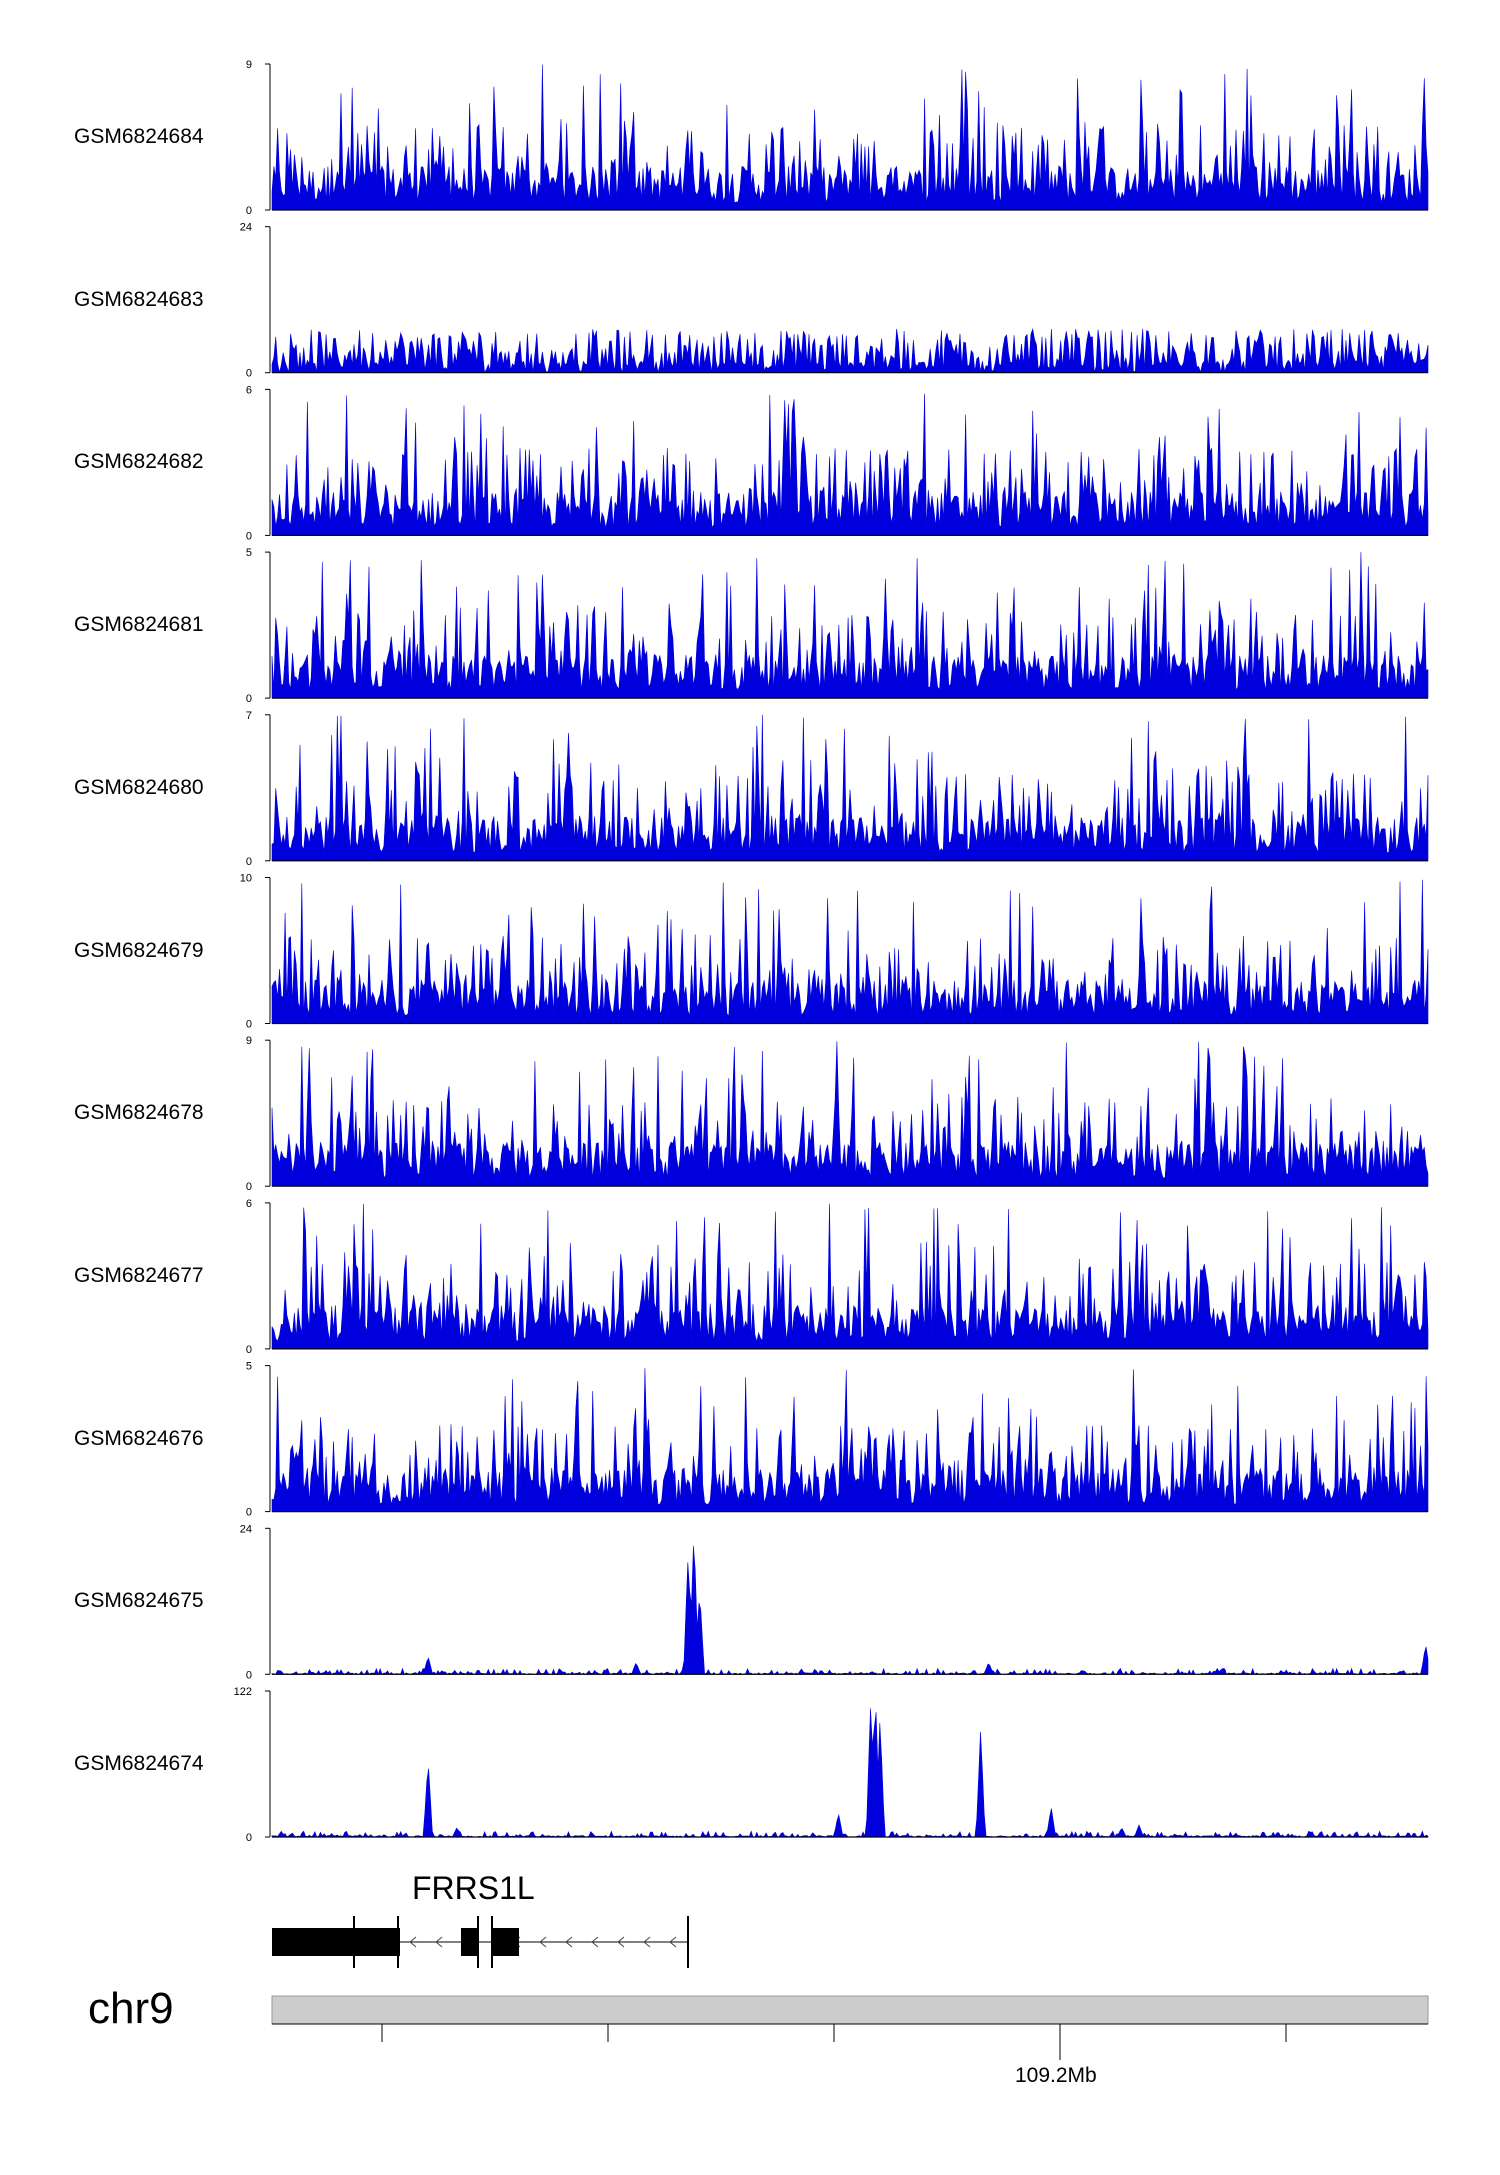  What do you see at coordinates (139, 1763) in the screenshot?
I see `track-label-GSM6824674: GSM6824674` at bounding box center [139, 1763].